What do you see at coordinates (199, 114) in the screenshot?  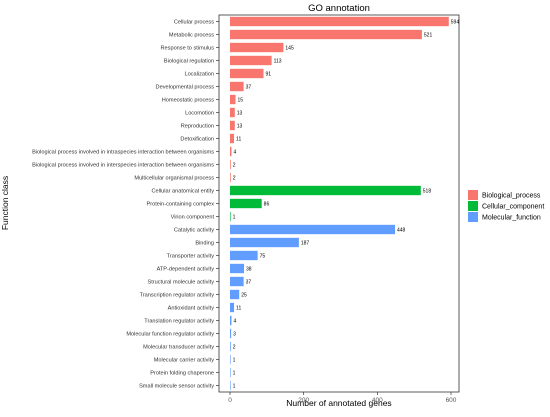 I see `category-label-locomotion: Locomotion` at bounding box center [199, 114].